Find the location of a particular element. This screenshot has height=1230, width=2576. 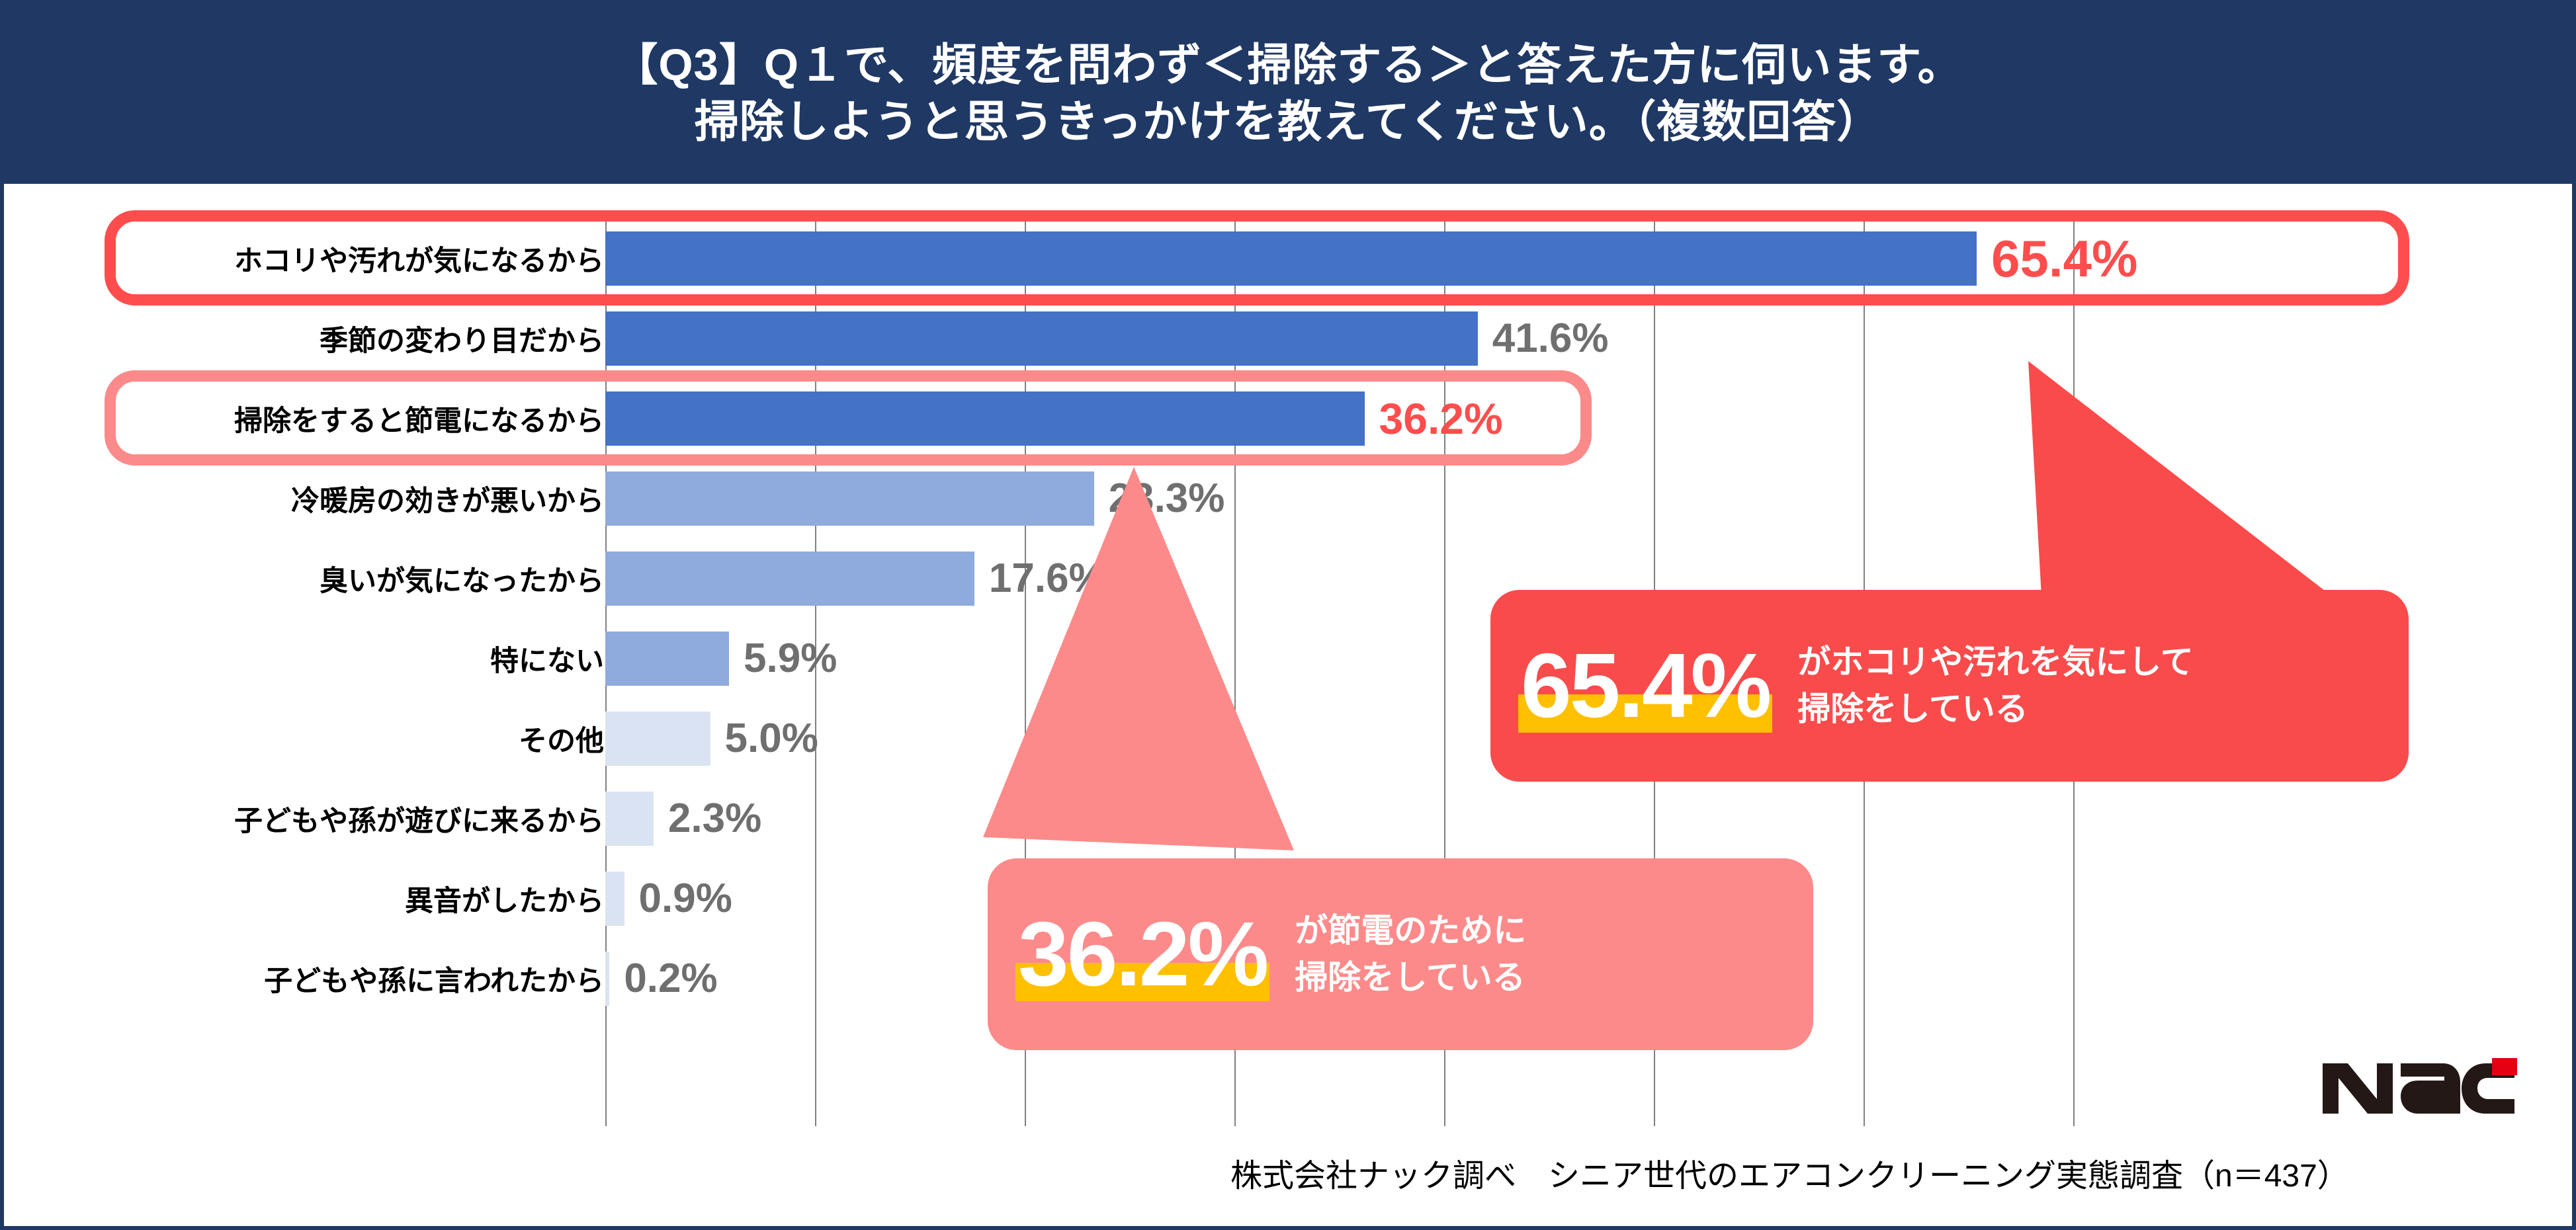

bar-and-value: 65.4% is located at coordinates (1371, 259).